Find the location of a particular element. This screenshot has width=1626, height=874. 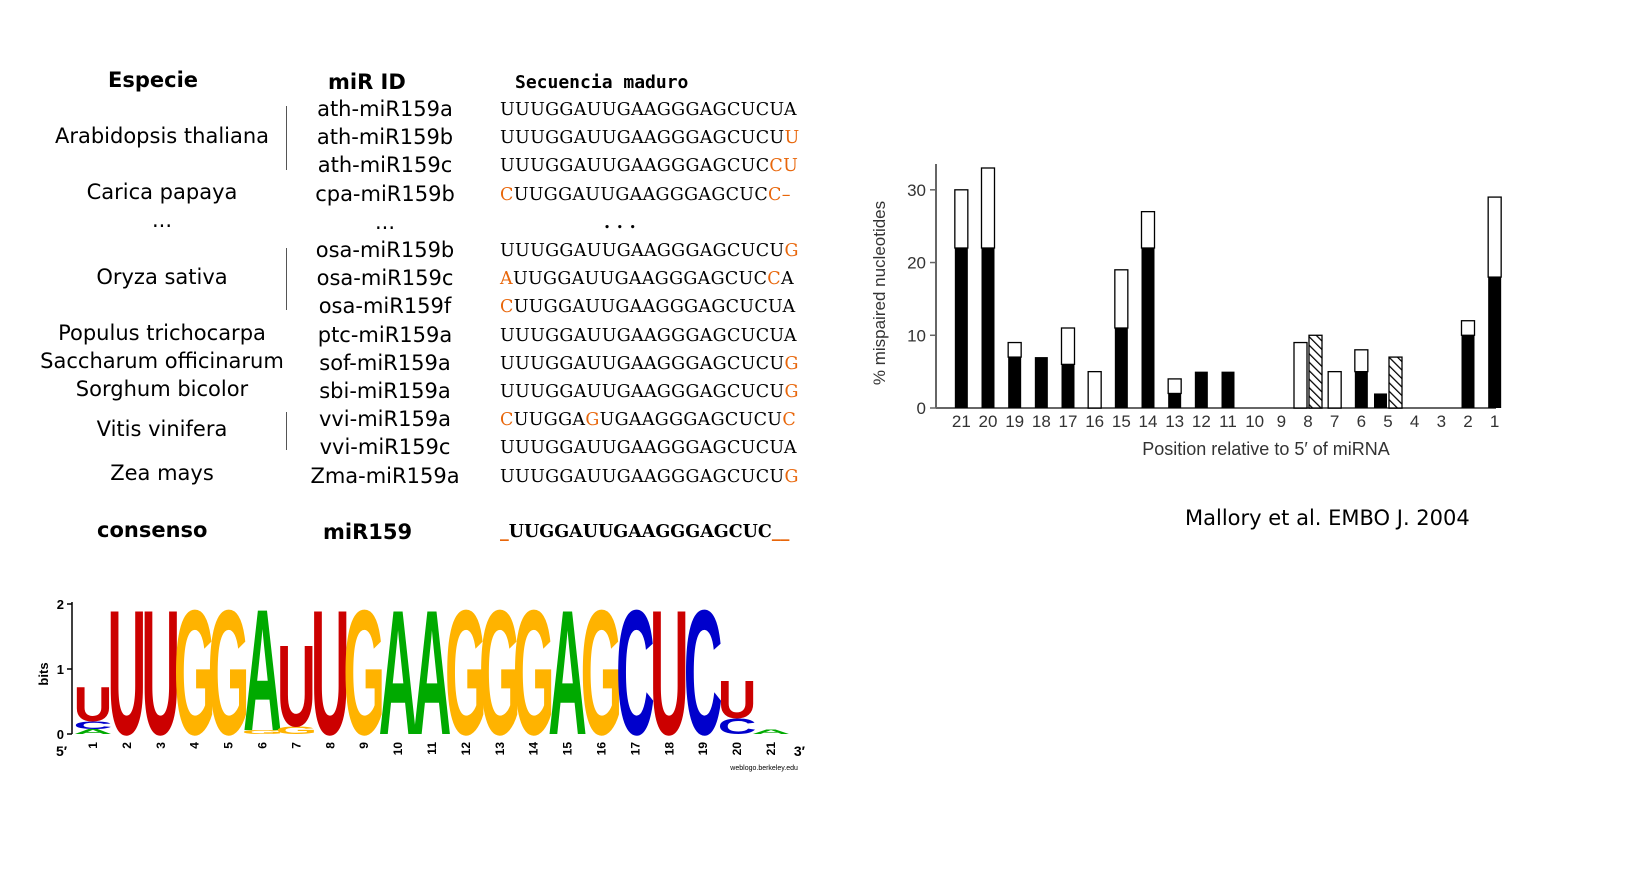

mir-id-cell: ath-miR159b is located at coordinates (385, 137).